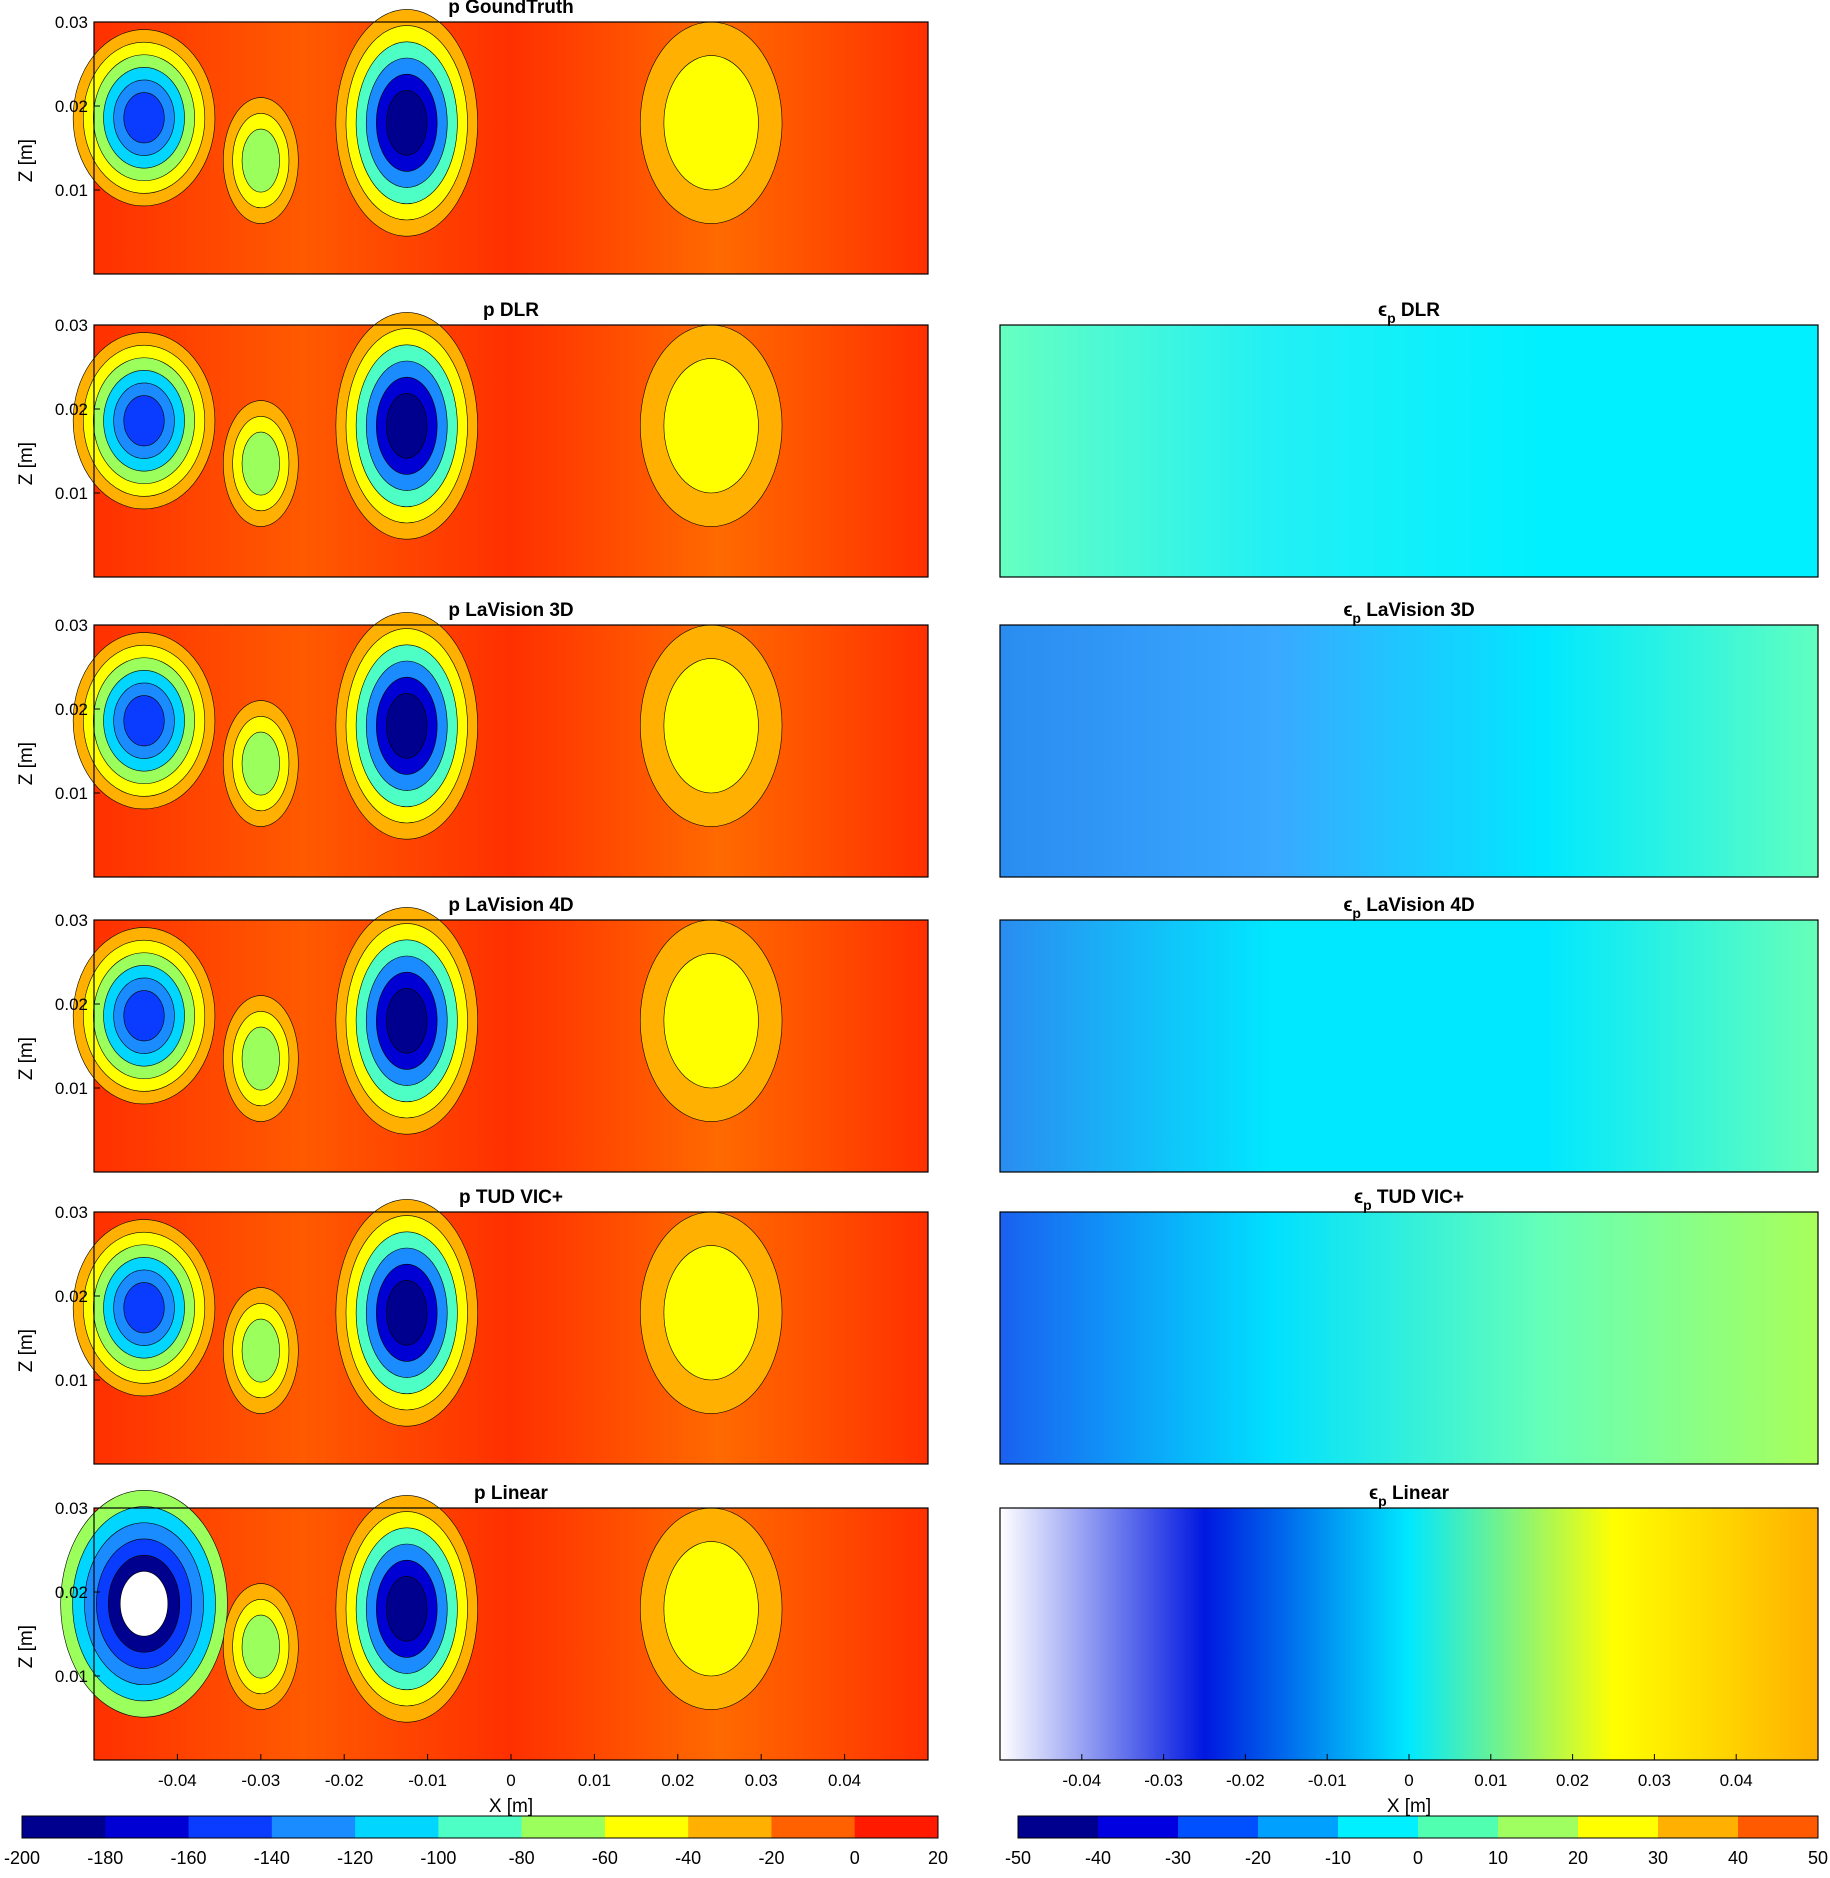 This screenshot has width=1830, height=1878. Describe the element at coordinates (1418, 610) in the screenshot. I see `title-text: LaVision 3D` at that location.